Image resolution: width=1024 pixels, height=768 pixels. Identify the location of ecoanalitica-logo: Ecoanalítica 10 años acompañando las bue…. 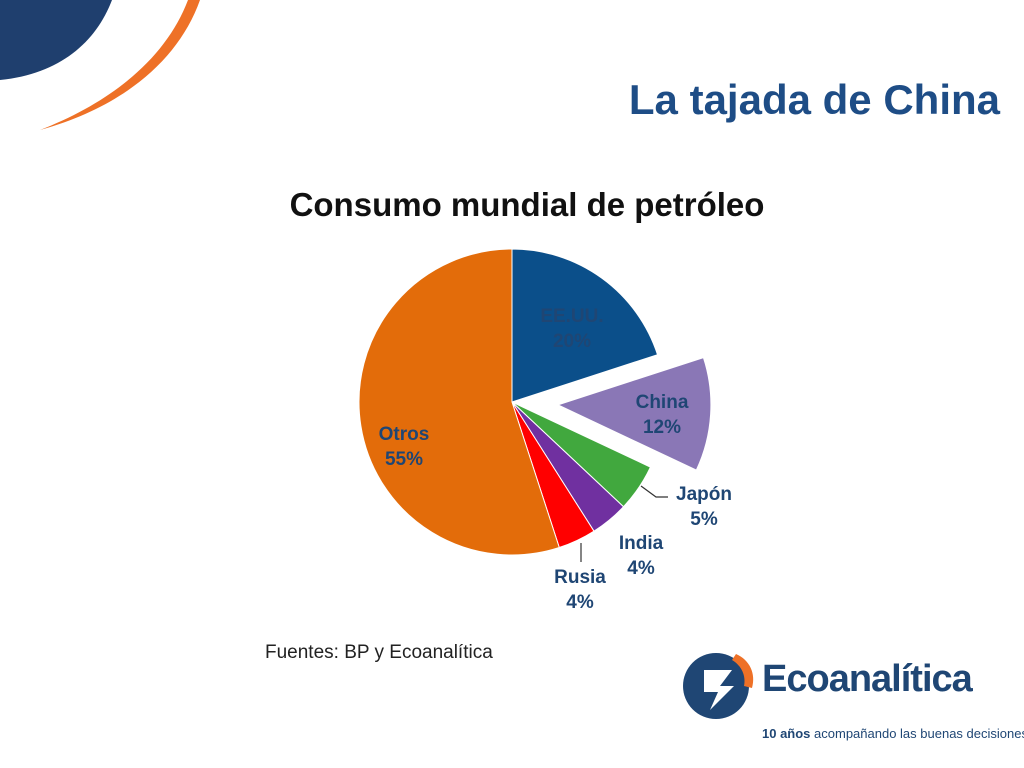
(852, 695).